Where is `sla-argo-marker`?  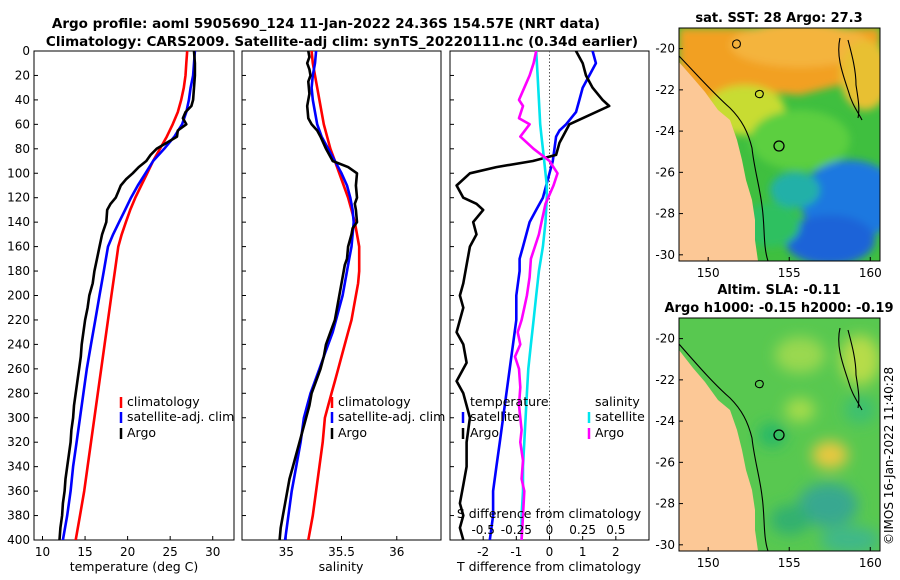
sla-argo-marker is located at coordinates (779, 435).